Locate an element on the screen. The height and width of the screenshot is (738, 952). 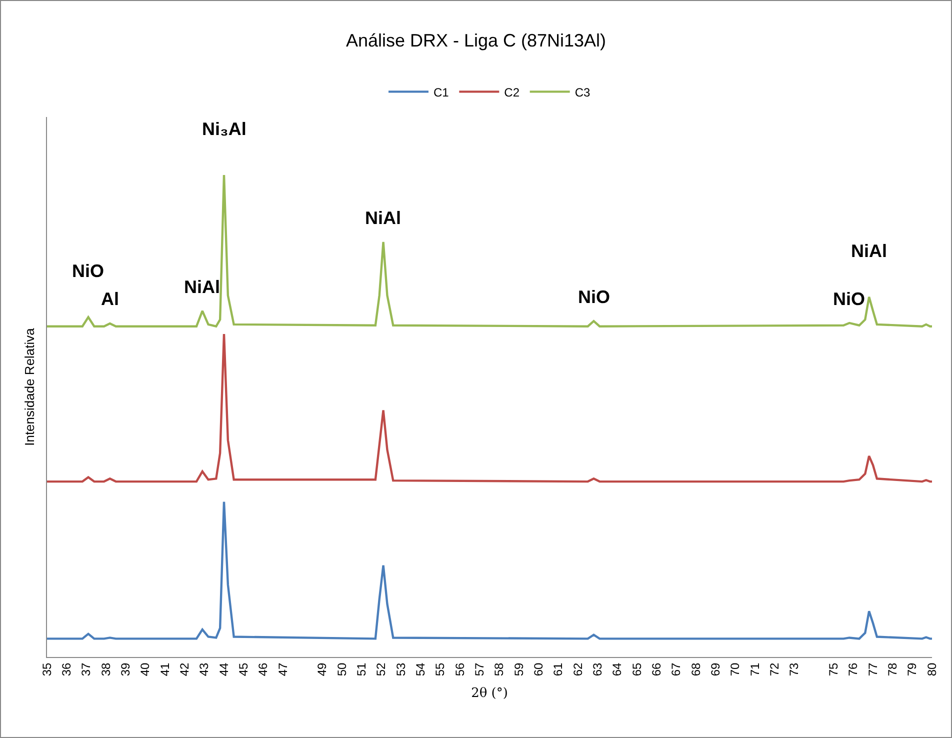
x-tick-label: 76 is located at coordinates (853, 669).